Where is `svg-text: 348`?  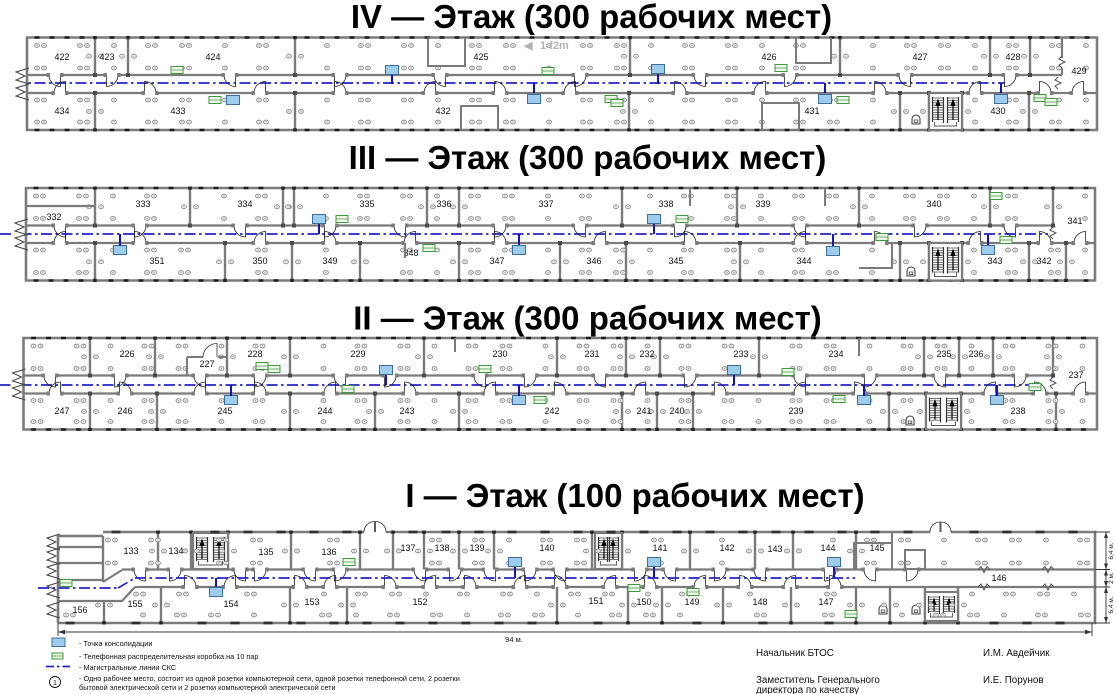
svg-text: 348 is located at coordinates (410, 253).